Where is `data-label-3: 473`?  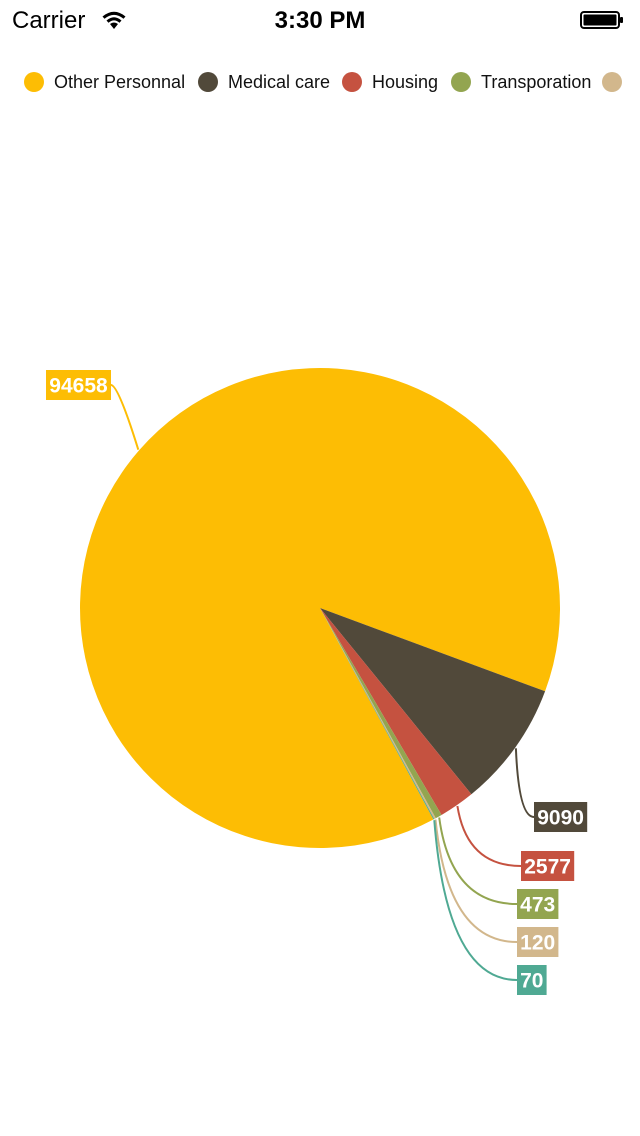 data-label-3: 473 is located at coordinates (537, 905).